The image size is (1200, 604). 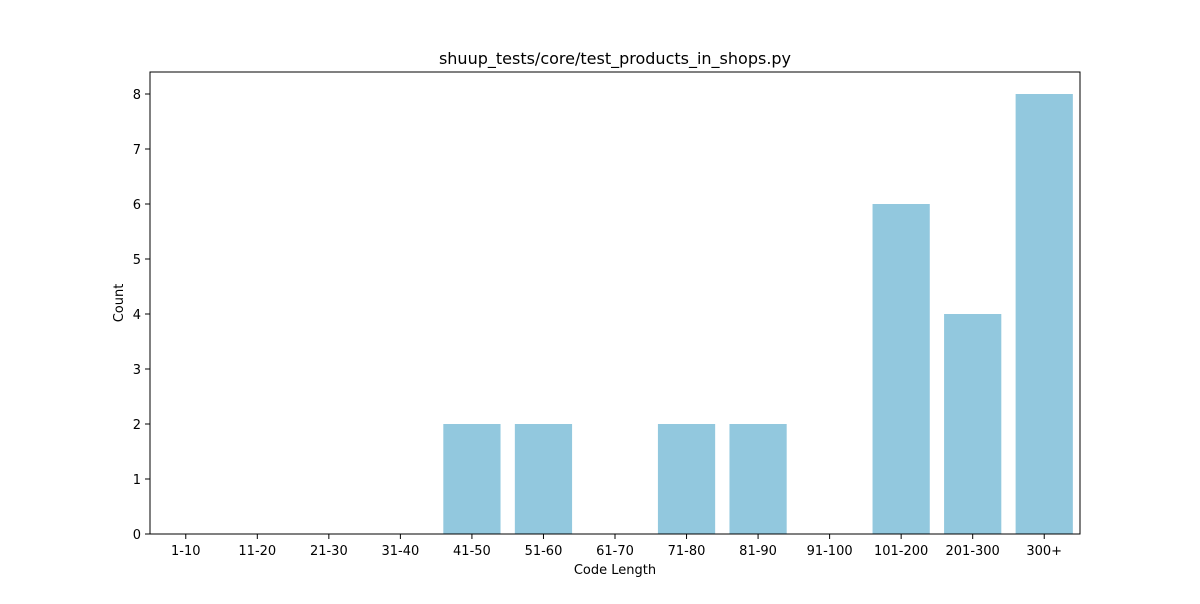 I want to click on x-tick-label: 101-200, so click(x=901, y=551).